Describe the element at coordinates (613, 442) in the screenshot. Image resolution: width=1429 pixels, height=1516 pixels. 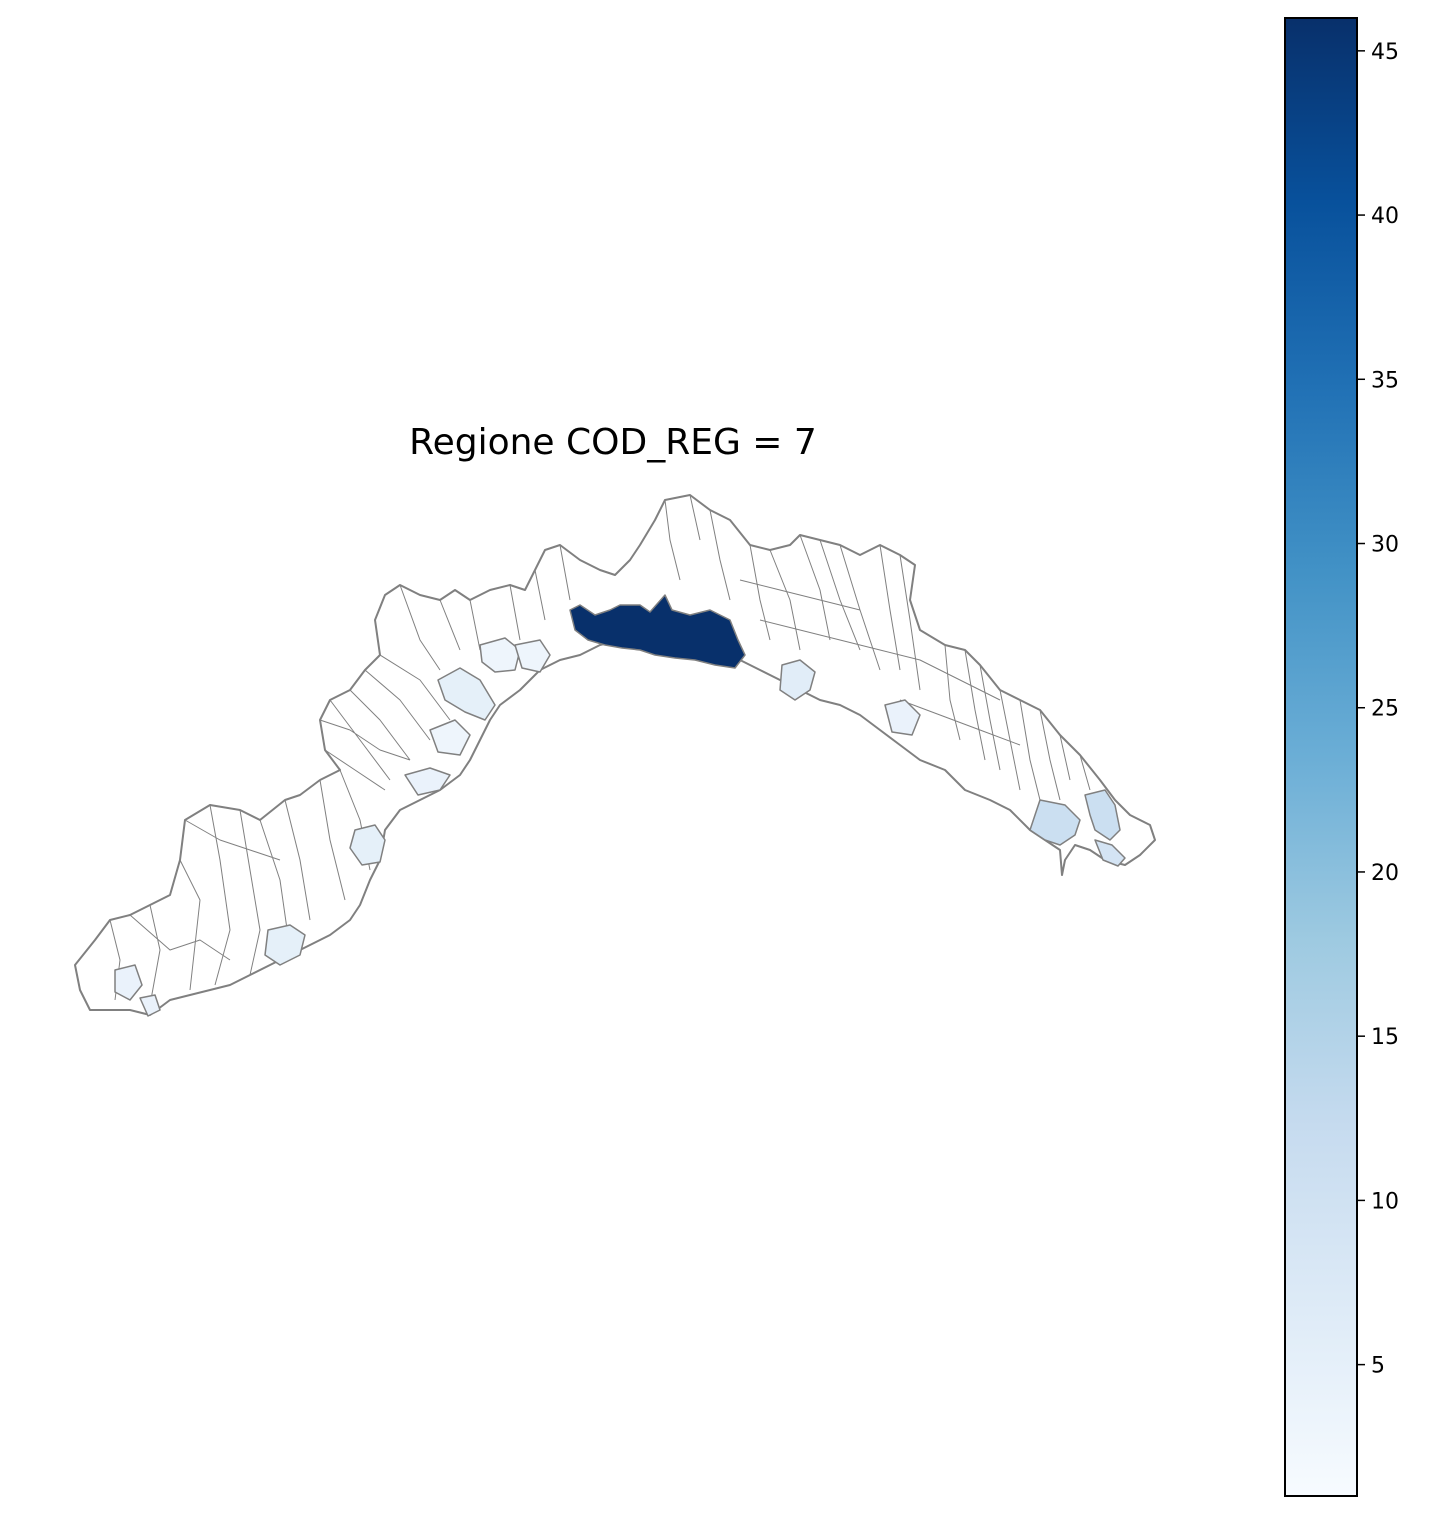
I see `map-title: Regione COD_REG = 7` at that location.